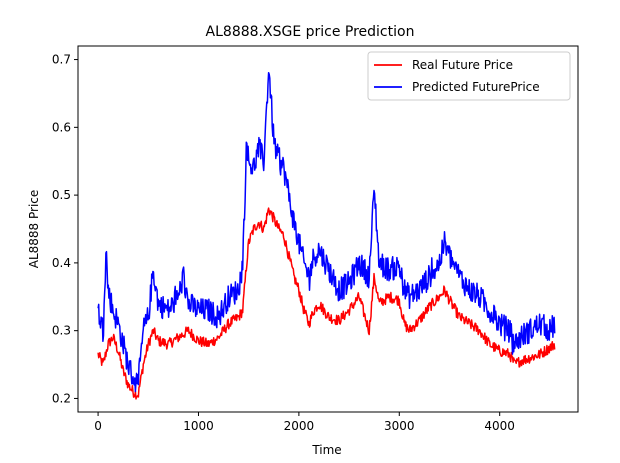 The width and height of the screenshot is (620, 463). I want to click on x-tick-label: 0, so click(98, 426).